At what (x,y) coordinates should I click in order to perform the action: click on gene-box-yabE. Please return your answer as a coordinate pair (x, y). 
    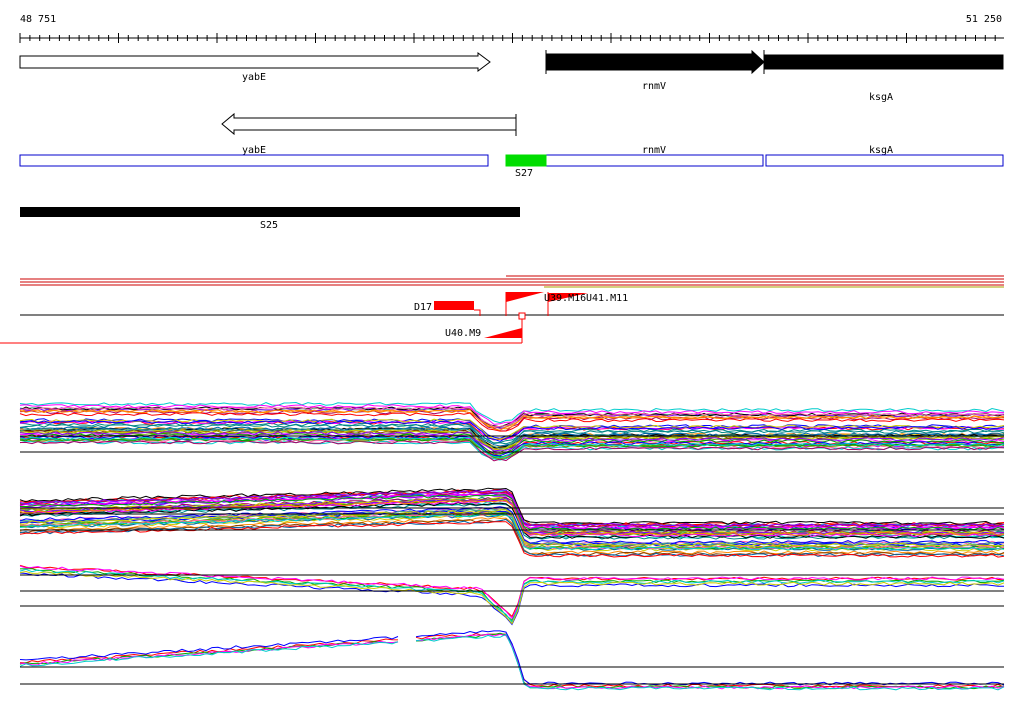
    Looking at the image, I should click on (254, 160).